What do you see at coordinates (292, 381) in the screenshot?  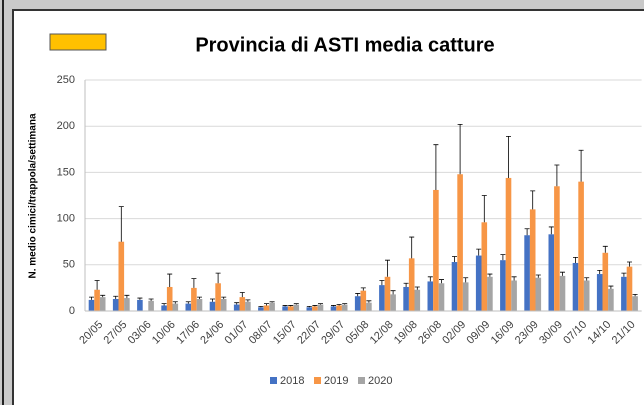 I see `legend-label: 2018` at bounding box center [292, 381].